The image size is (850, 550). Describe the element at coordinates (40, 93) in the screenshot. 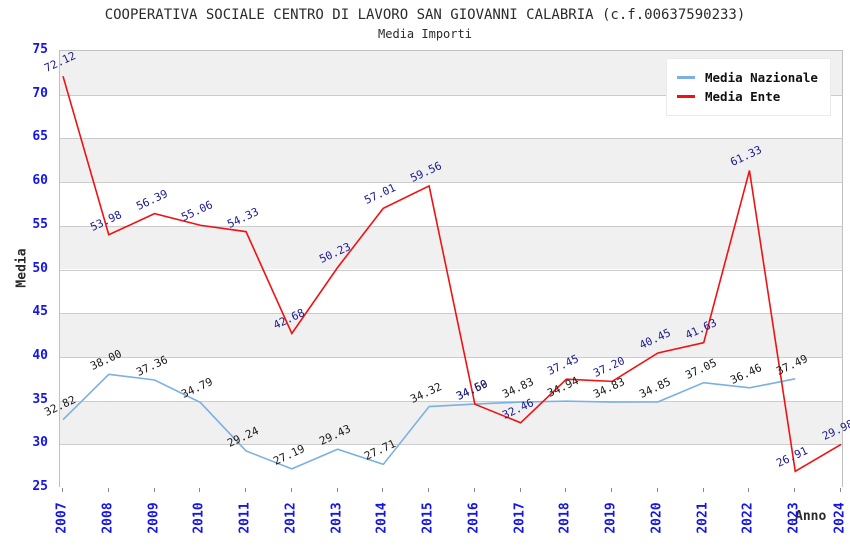

I see `y-tick-label: 70` at that location.